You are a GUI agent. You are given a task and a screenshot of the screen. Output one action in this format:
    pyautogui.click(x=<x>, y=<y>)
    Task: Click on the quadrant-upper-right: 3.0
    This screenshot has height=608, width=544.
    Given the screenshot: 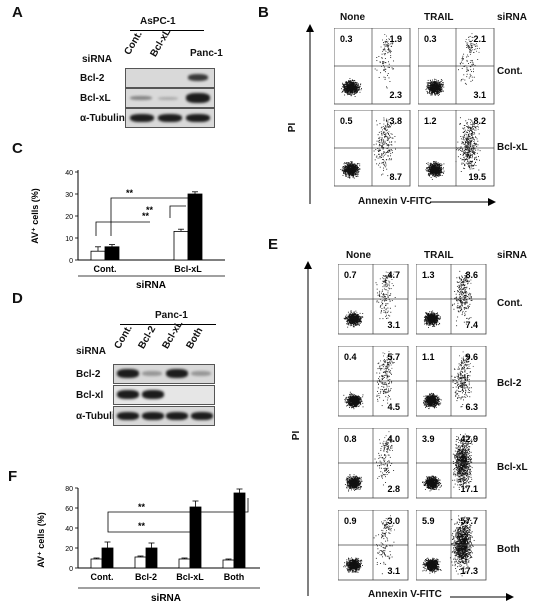 What is the action you would take?
    pyautogui.click(x=393, y=521)
    